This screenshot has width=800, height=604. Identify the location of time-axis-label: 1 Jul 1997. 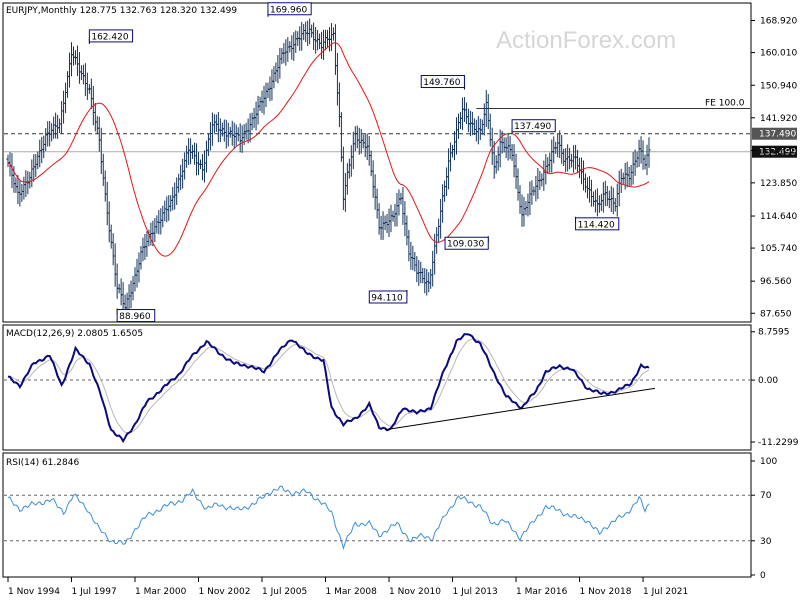
(94, 592).